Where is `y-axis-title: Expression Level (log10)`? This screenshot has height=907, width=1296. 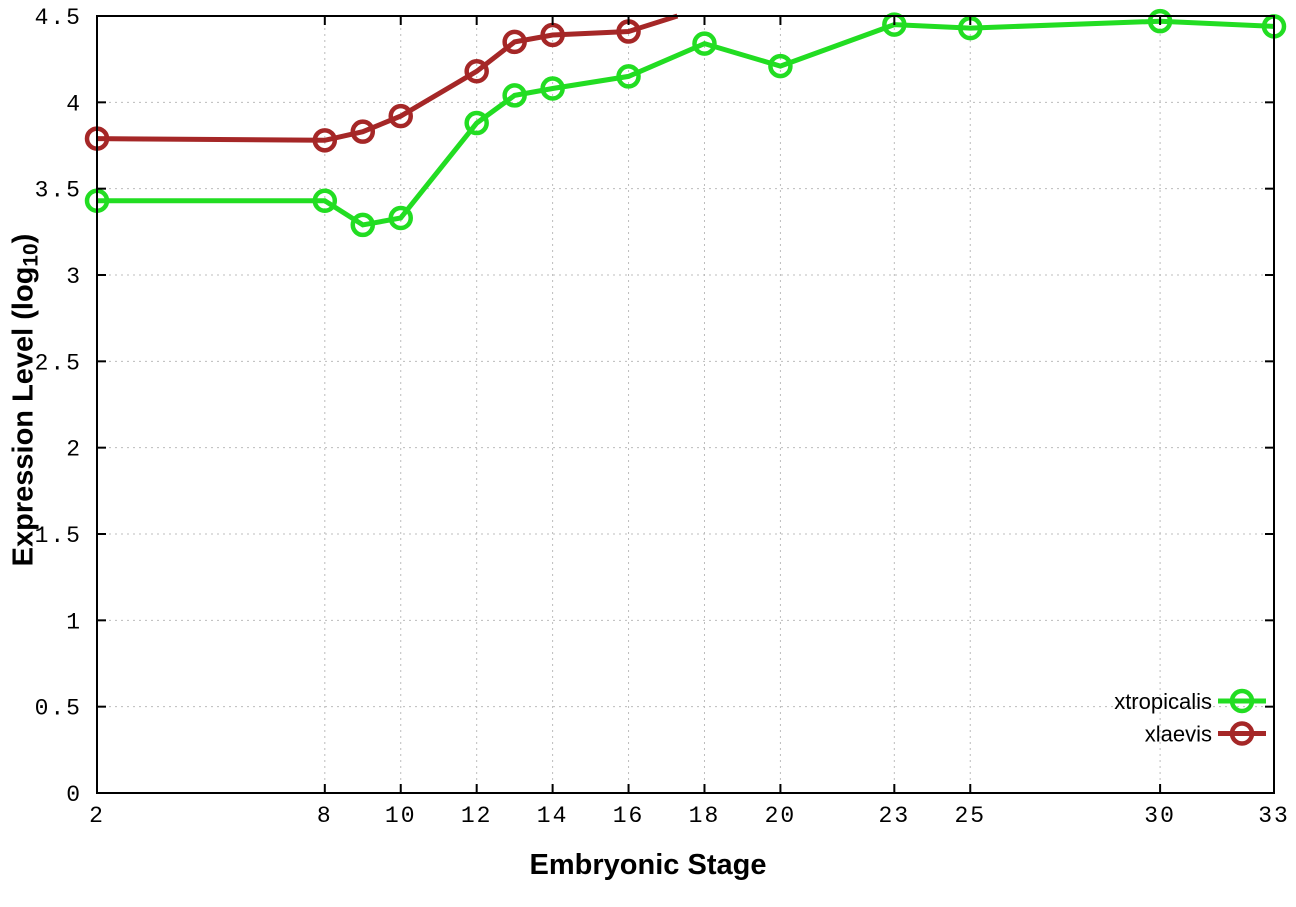 y-axis-title: Expression Level (log10) is located at coordinates (25, 400).